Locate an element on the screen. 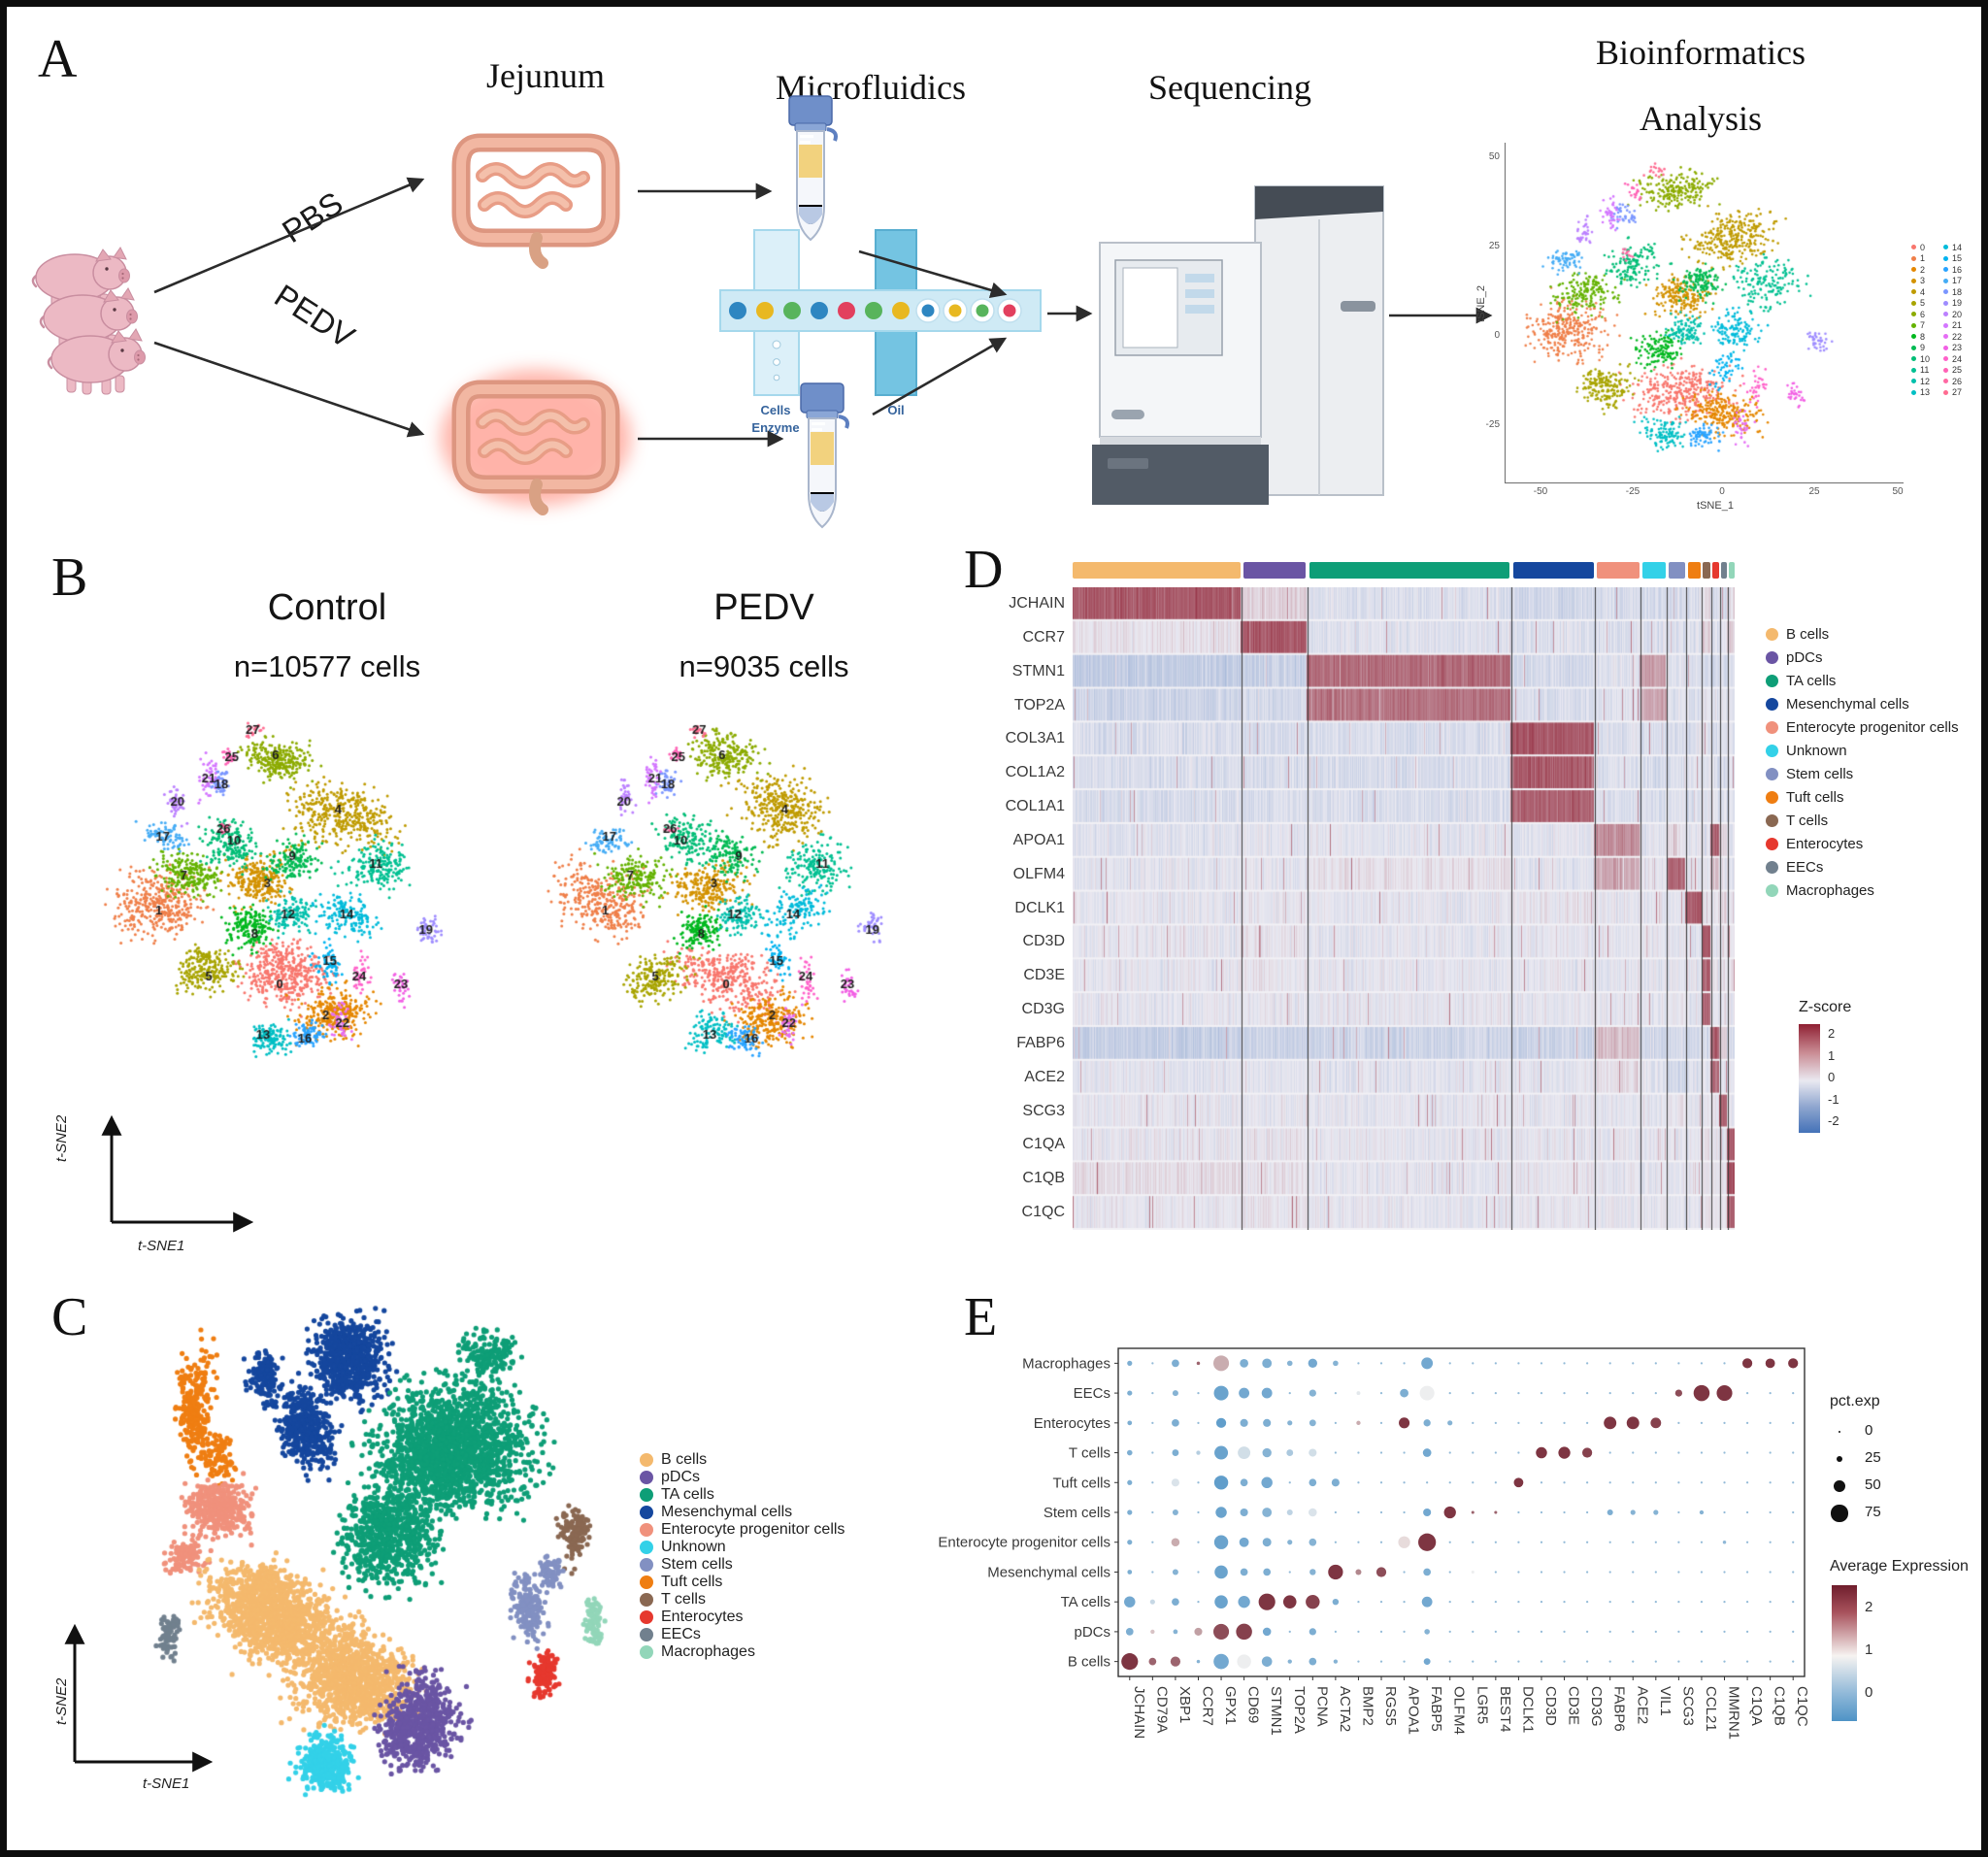 This screenshot has height=1857, width=1988. panel-b-xlabel: t-SNE1 is located at coordinates (161, 1246).